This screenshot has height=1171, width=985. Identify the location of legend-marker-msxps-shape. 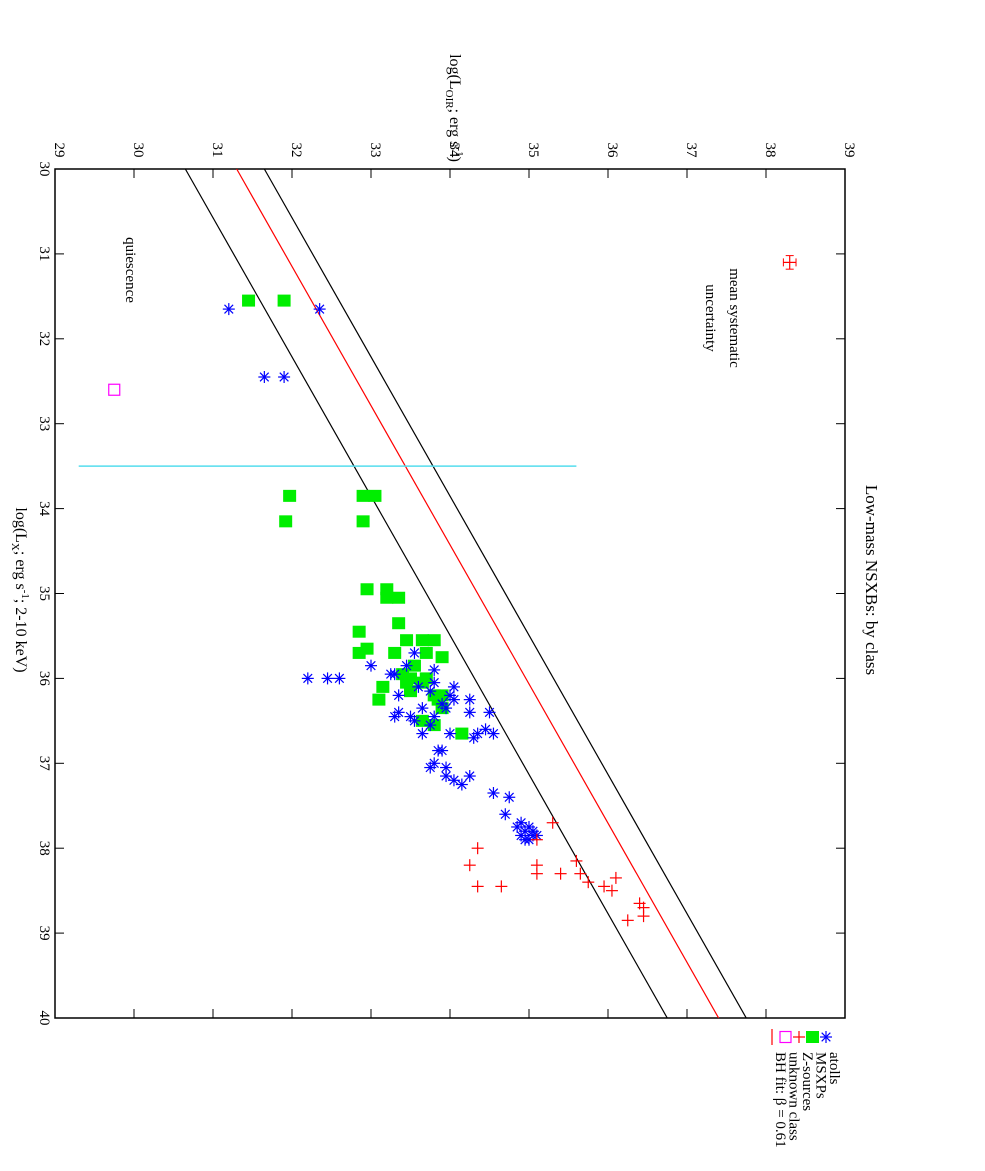
(812, 1037).